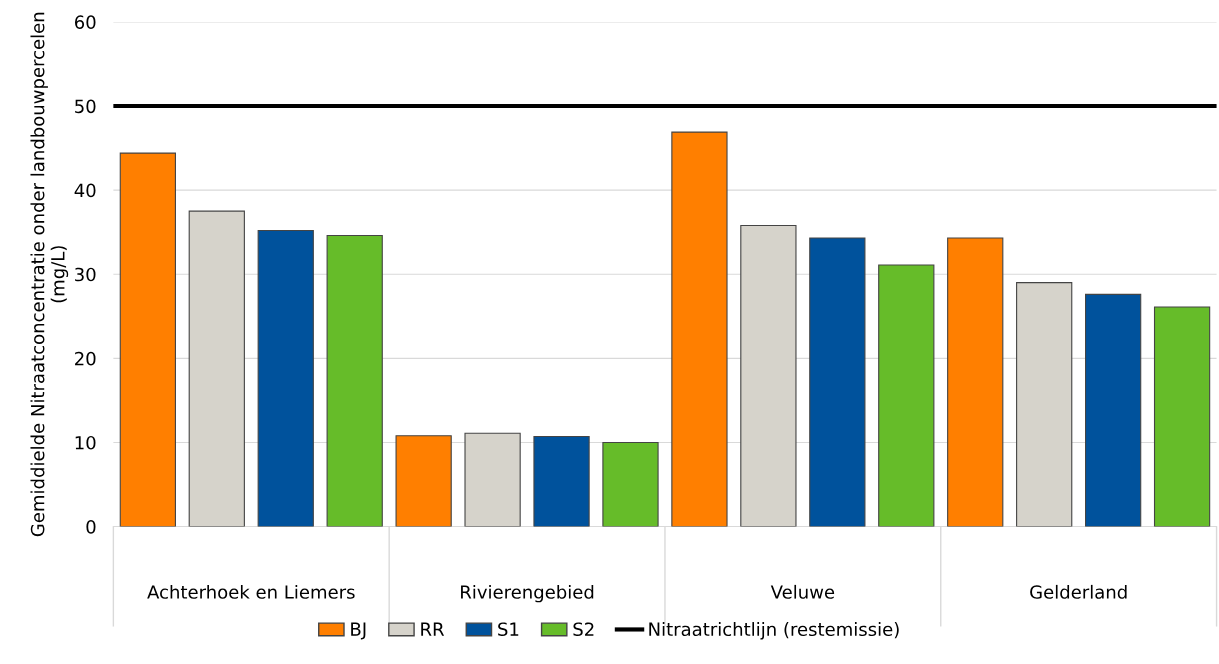 The width and height of the screenshot is (1219, 664). Describe the element at coordinates (1078, 591) in the screenshot. I see `x-tick-label: Gelderland` at that location.